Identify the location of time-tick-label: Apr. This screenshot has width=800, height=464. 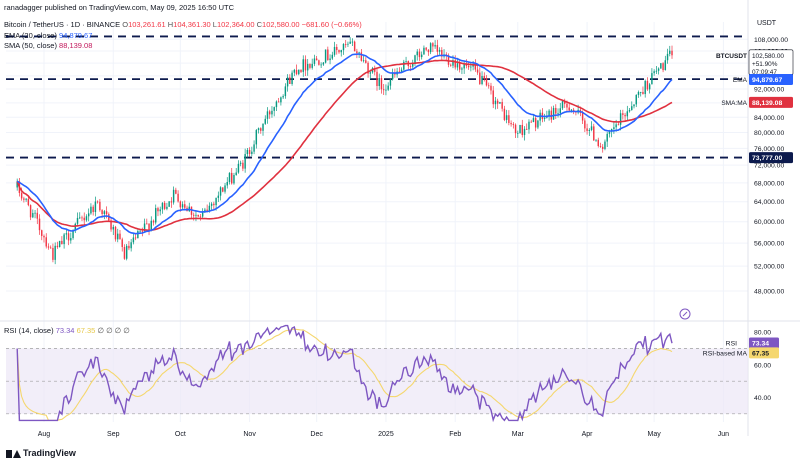
(588, 434).